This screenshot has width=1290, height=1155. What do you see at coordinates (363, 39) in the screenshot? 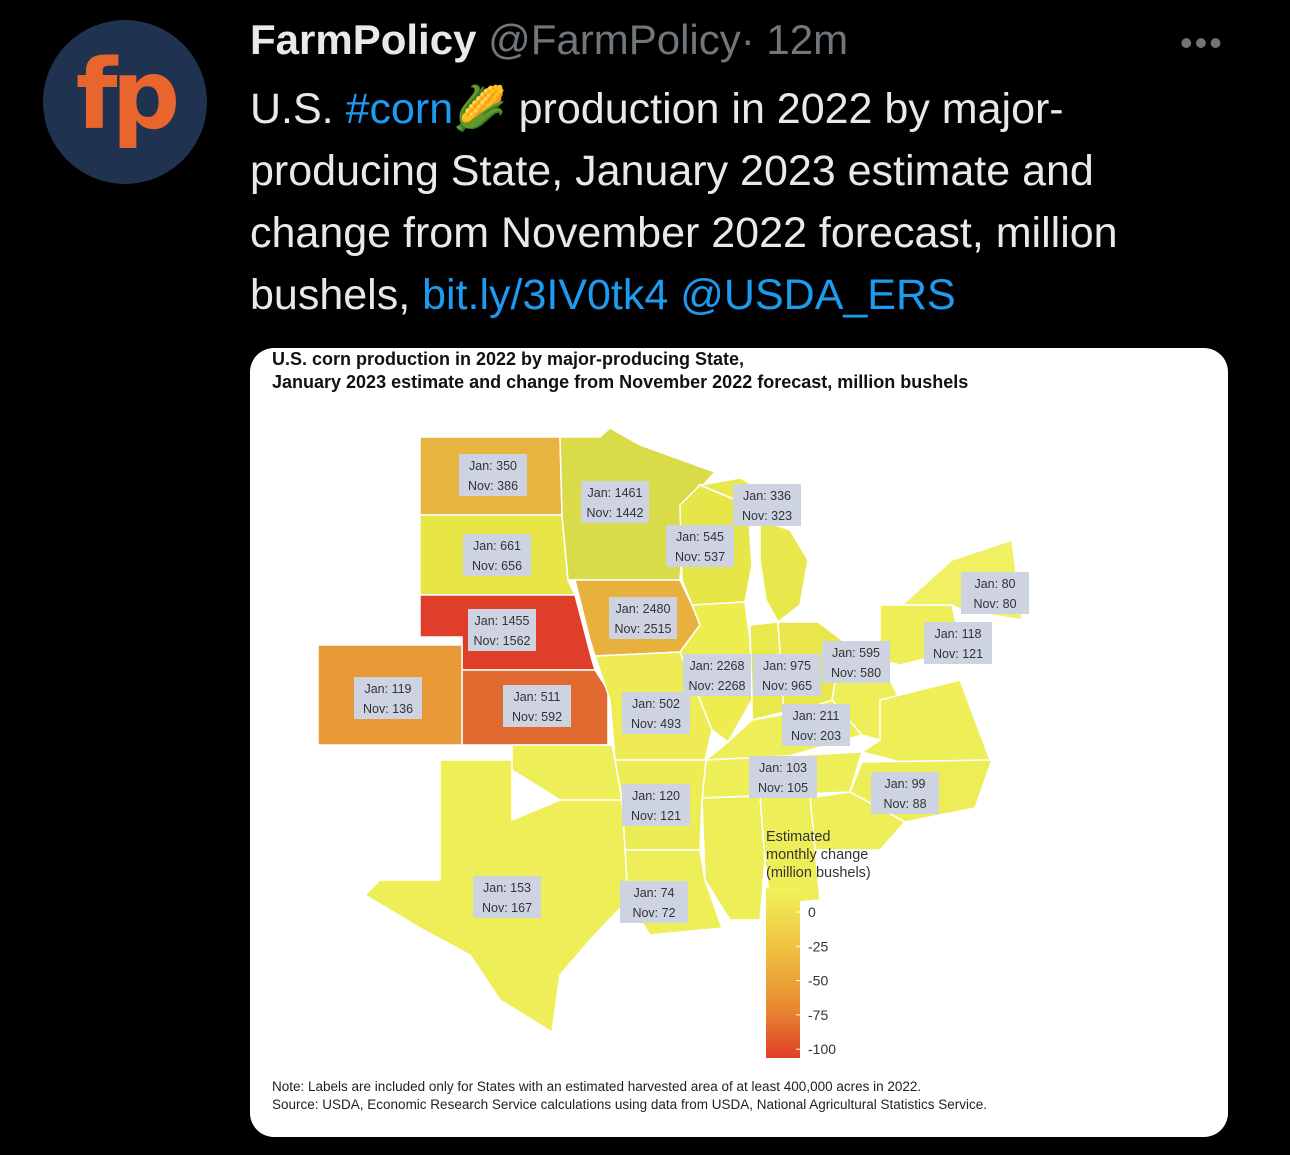
I see `author-name: FarmPolicy` at bounding box center [363, 39].